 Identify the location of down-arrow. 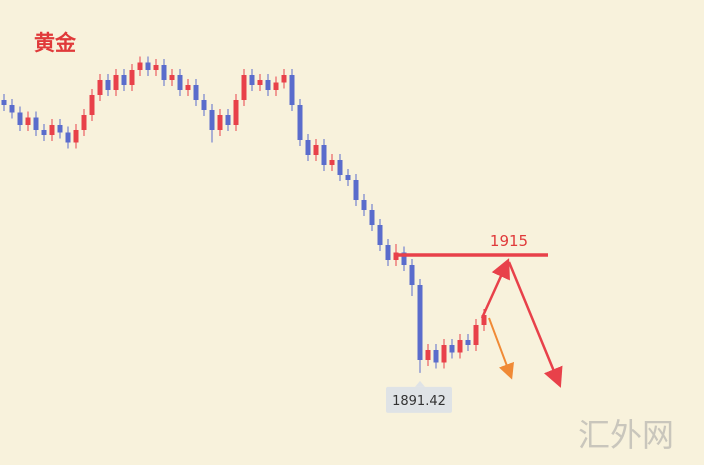
(535, 324).